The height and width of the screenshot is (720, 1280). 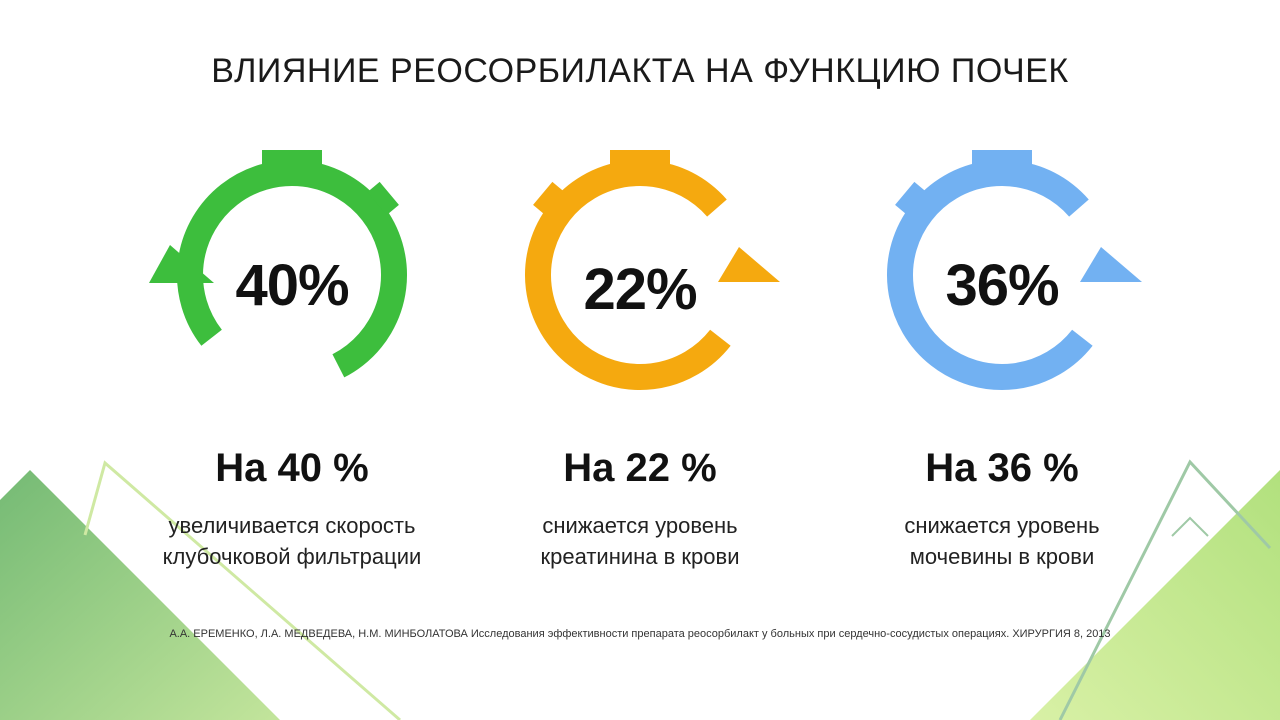 What do you see at coordinates (292, 468) in the screenshot?
I see `stat-headline: На 40 %` at bounding box center [292, 468].